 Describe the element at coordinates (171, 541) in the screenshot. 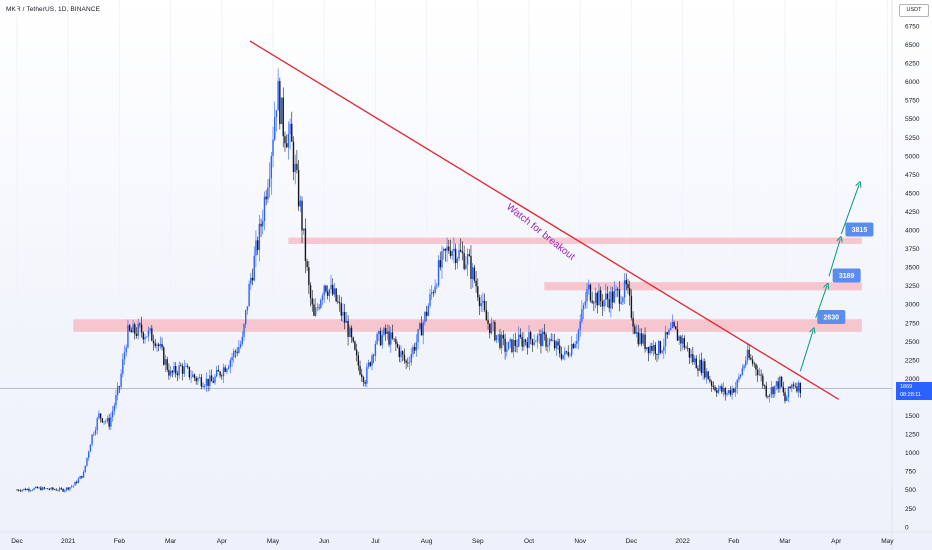

I see `x-tick-label: Mar` at that location.